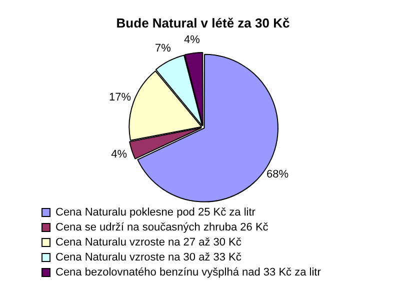  What do you see at coordinates (189, 272) in the screenshot?
I see `legend-label: Cena bezolovnatého benzínu vyšplhá nad 33 Kč za litr` at bounding box center [189, 272].